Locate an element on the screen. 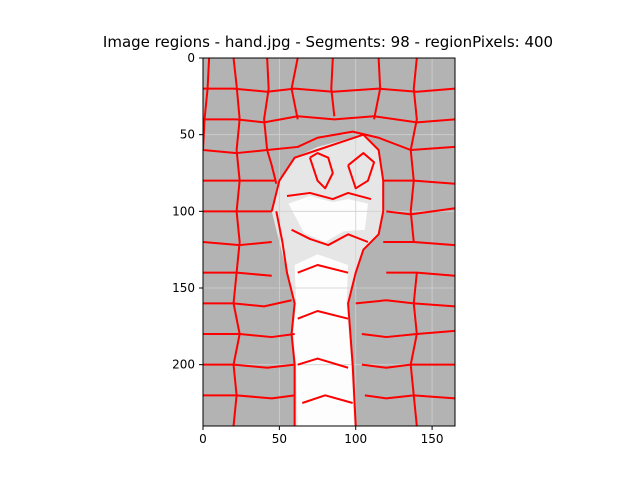 The height and width of the screenshot is (480, 640). y-axis: 0 50 100 150 200 is located at coordinates (187, 211).